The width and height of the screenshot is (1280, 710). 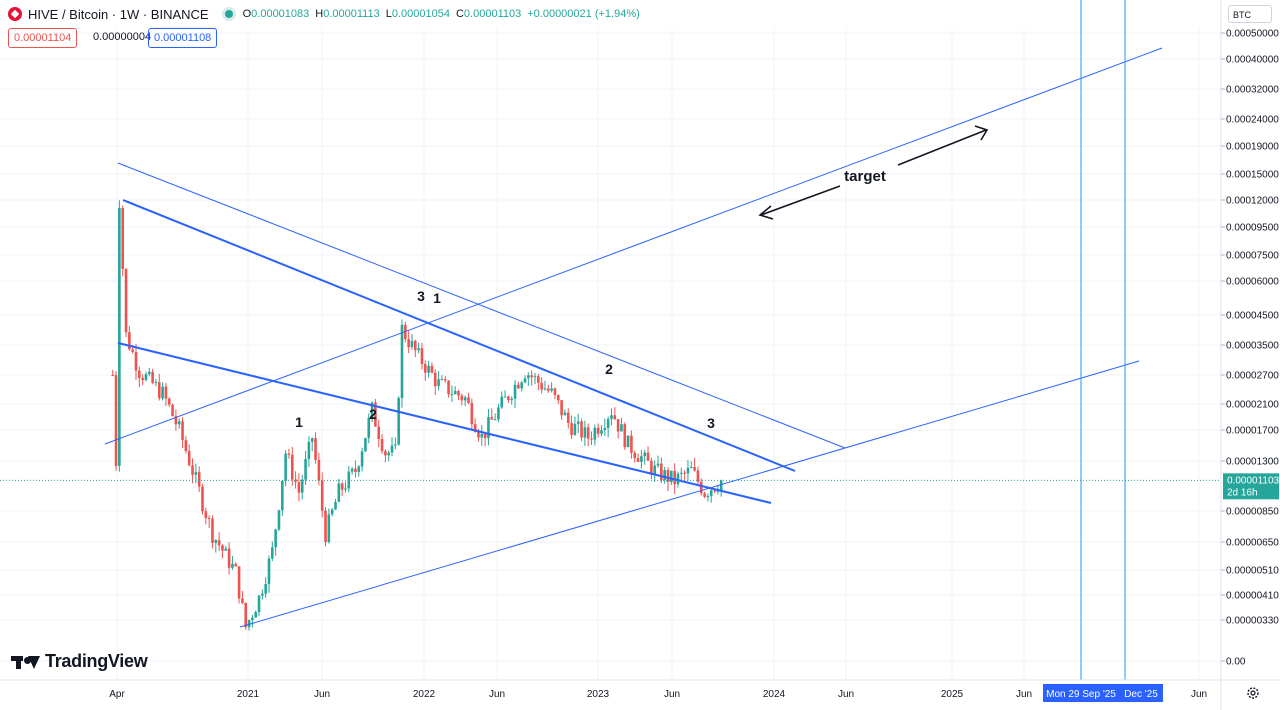 What do you see at coordinates (183, 38) in the screenshot?
I see `buy-price-button: 0.00001108` at bounding box center [183, 38].